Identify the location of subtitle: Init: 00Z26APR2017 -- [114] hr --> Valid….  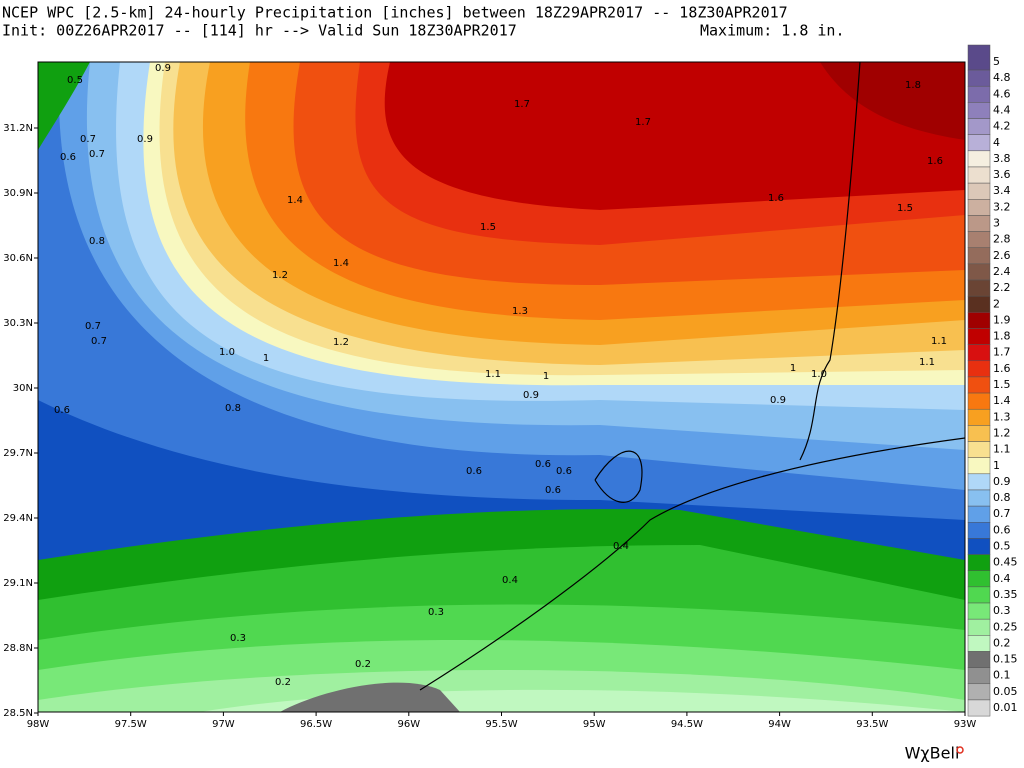
(259, 31).